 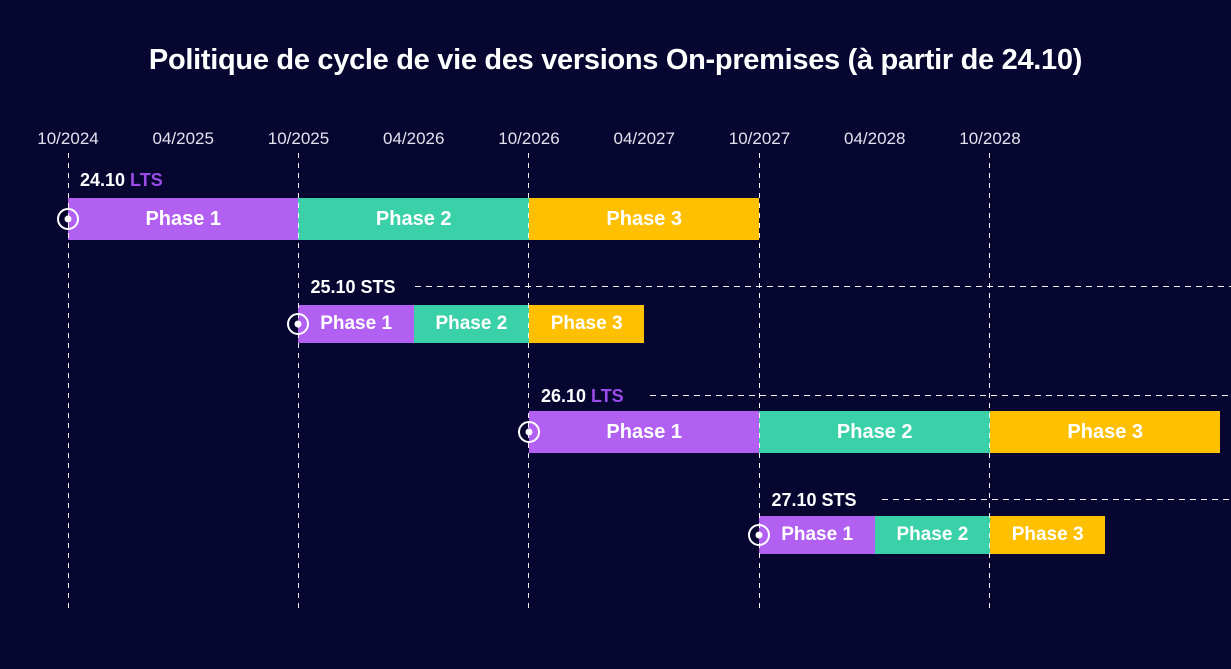 What do you see at coordinates (644, 138) in the screenshot?
I see `axis-tick-label: 04/2027` at bounding box center [644, 138].